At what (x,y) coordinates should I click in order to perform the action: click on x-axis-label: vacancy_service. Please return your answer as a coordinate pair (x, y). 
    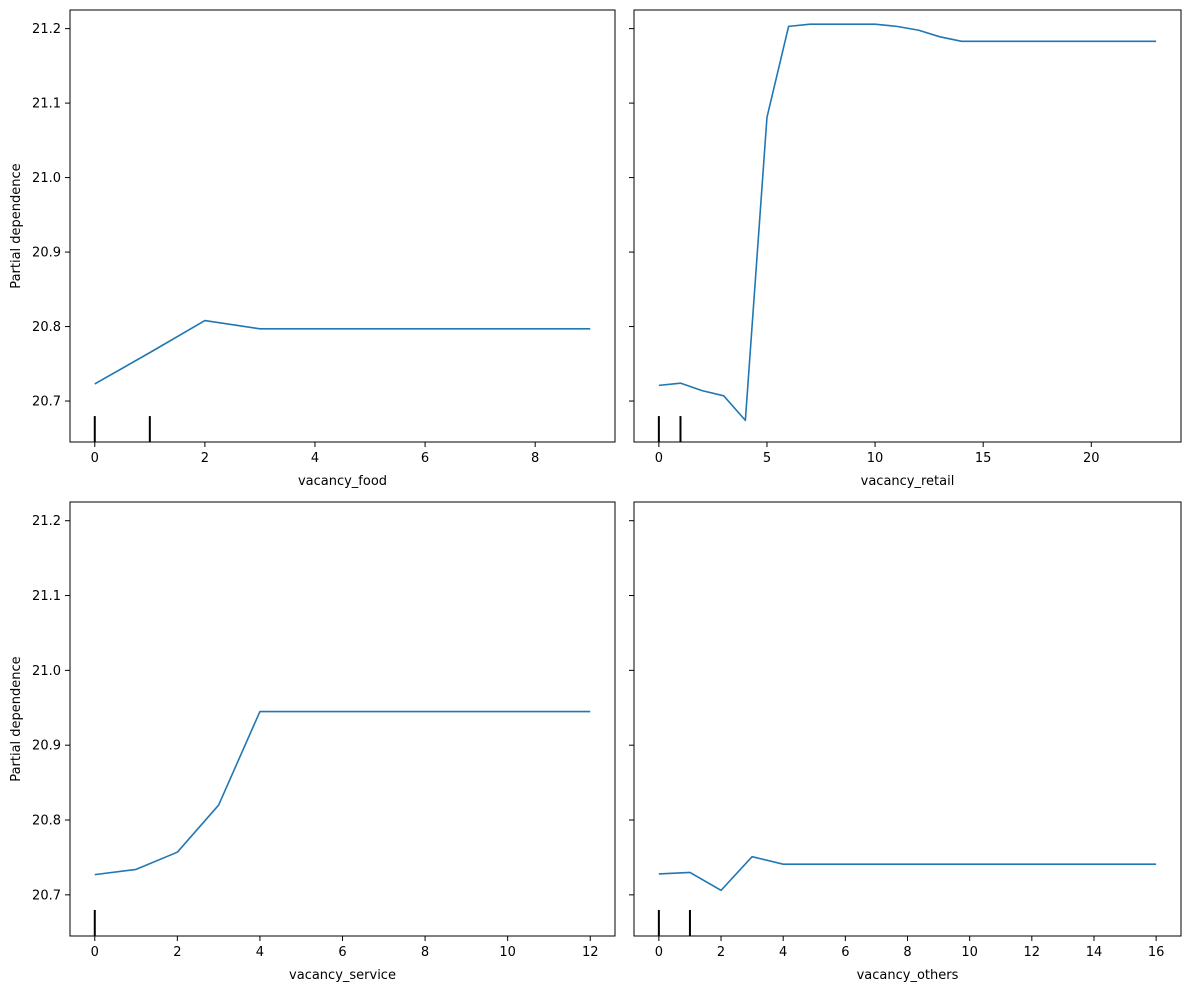
    Looking at the image, I should click on (342, 975).